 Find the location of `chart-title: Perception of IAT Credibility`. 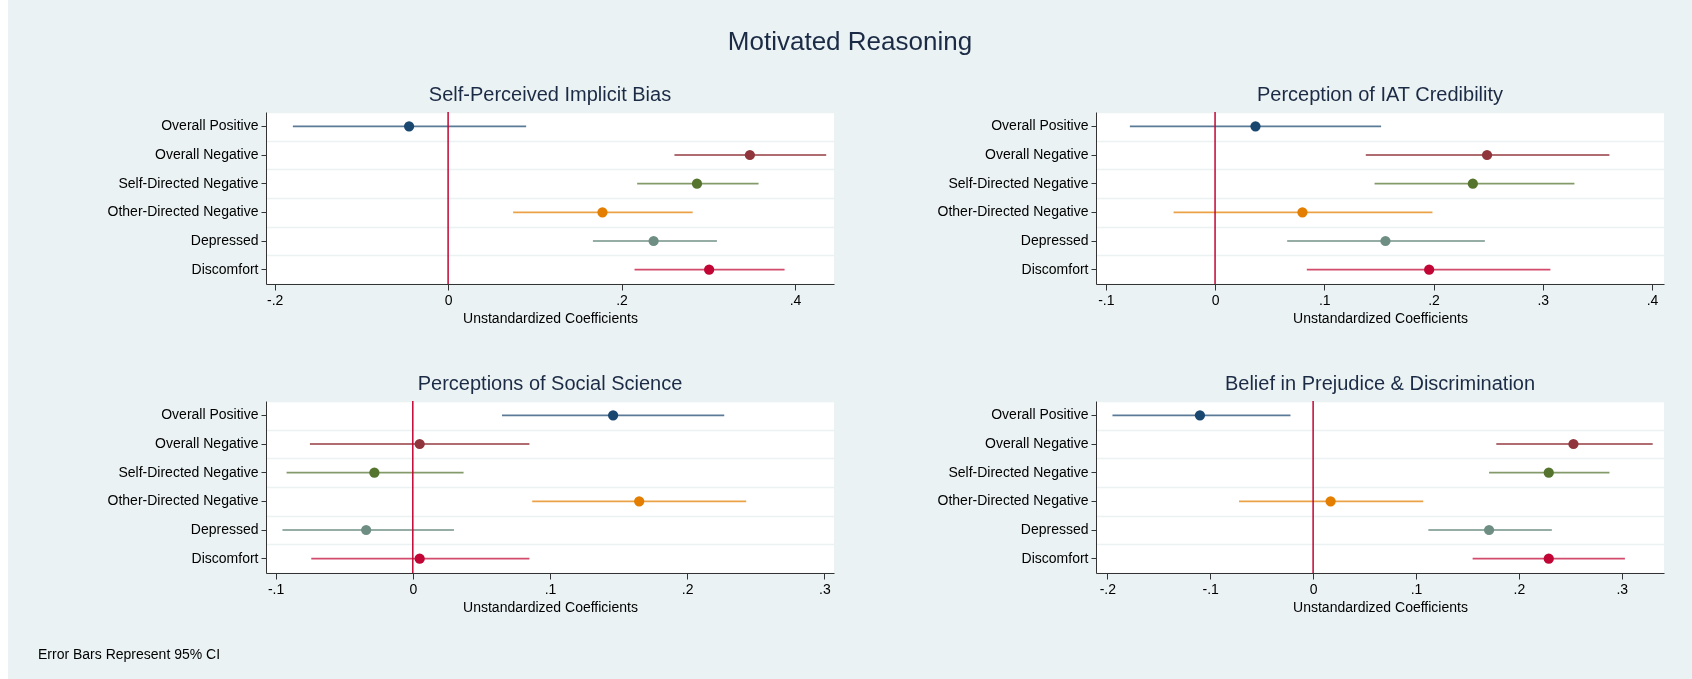

chart-title: Perception of IAT Credibility is located at coordinates (1380, 94).